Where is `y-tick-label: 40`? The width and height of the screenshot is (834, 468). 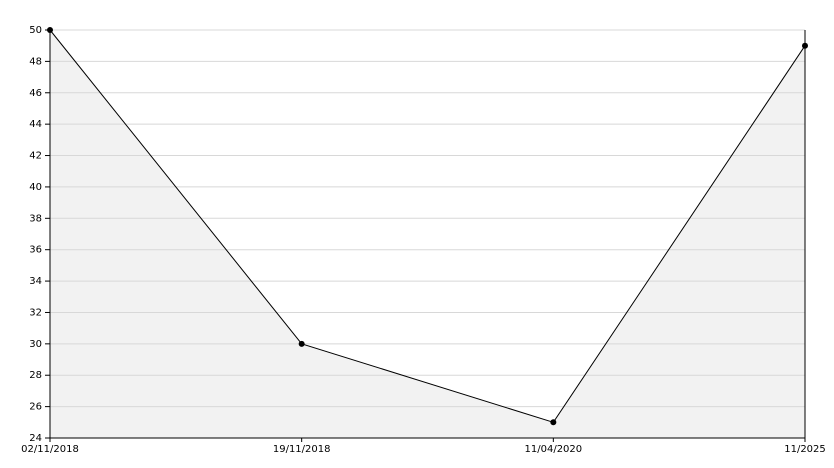 y-tick-label: 40 is located at coordinates (35, 187).